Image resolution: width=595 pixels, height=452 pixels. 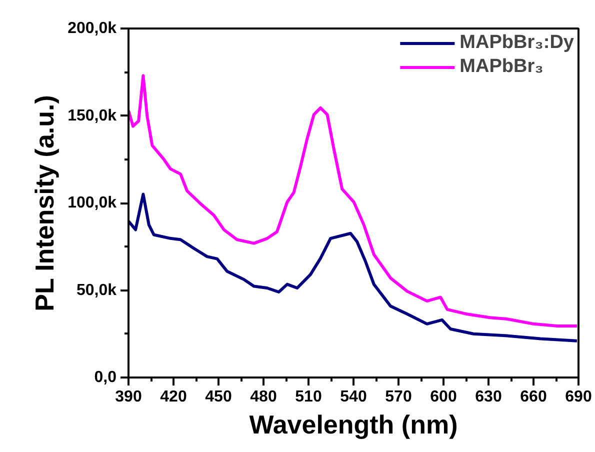 I want to click on x-axis-title: Wavelength (nm), so click(x=353, y=425).